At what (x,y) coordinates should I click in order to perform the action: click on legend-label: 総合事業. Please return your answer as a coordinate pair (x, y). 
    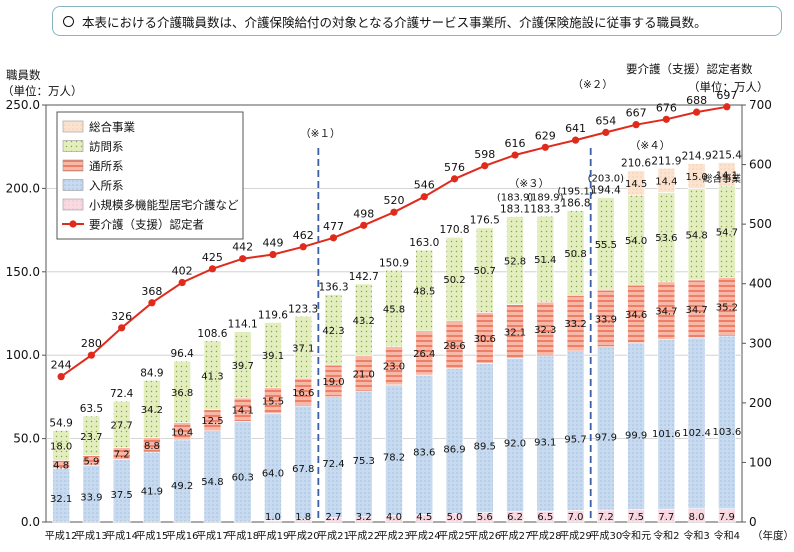
    Looking at the image, I should click on (112, 127).